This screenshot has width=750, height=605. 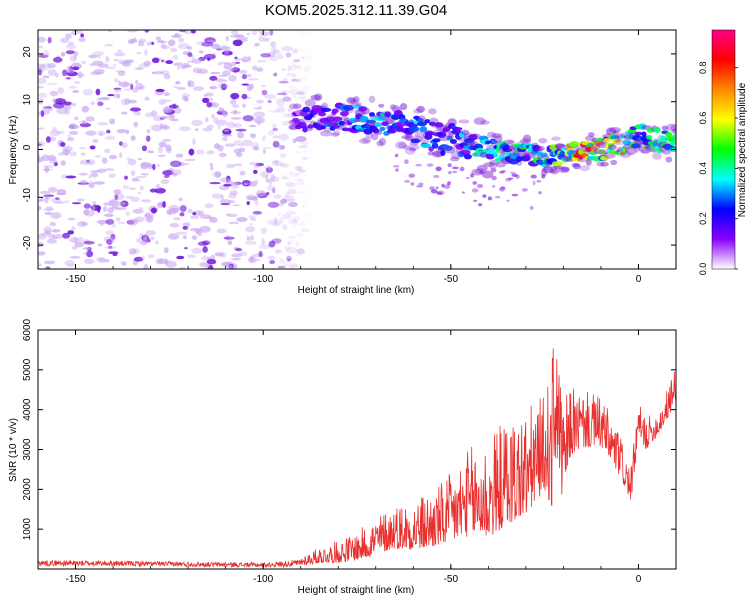 I want to click on spectrogram-y-tick-label: 20, so click(x=27, y=52).